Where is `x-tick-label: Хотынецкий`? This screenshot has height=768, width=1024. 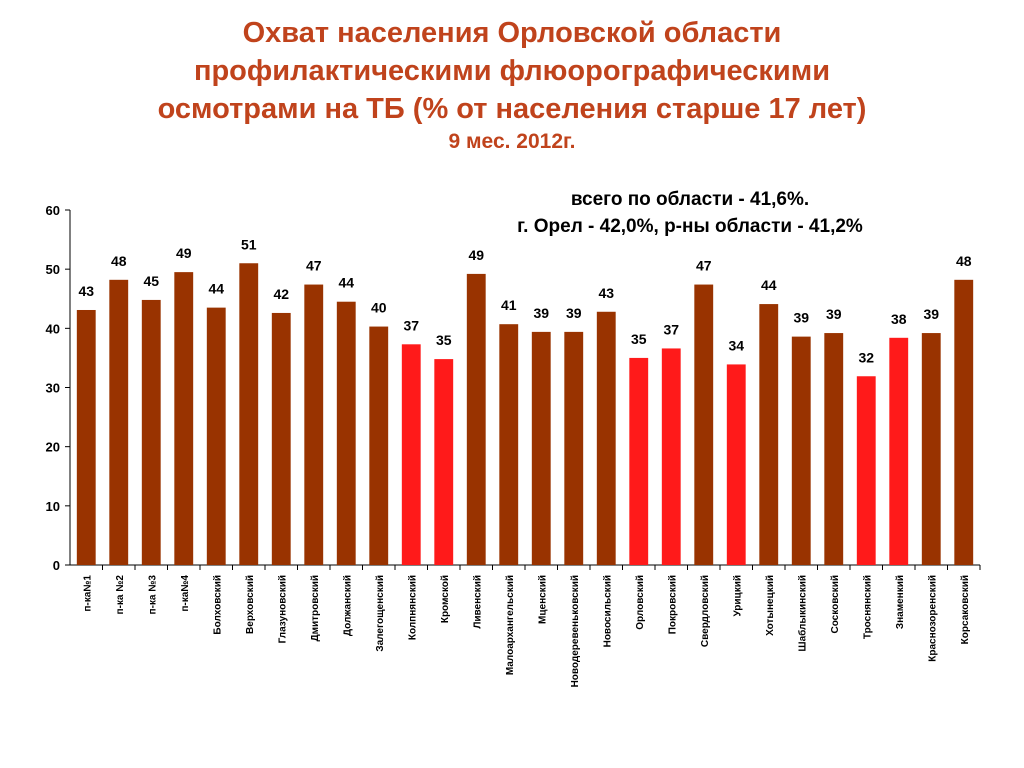 x-tick-label: Хотынецкий is located at coordinates (770, 605).